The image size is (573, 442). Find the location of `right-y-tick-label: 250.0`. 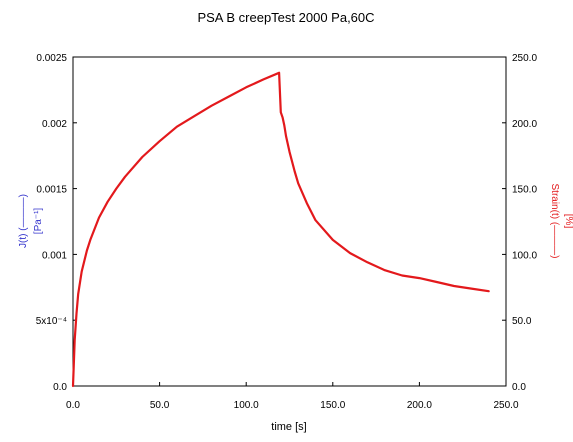

right-y-tick-label: 250.0 is located at coordinates (524, 58).